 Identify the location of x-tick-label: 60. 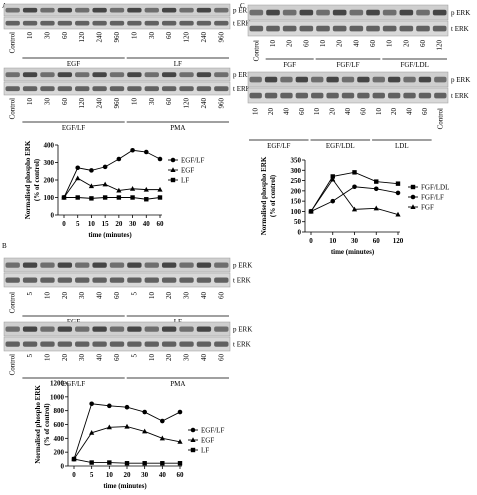
(377, 241).